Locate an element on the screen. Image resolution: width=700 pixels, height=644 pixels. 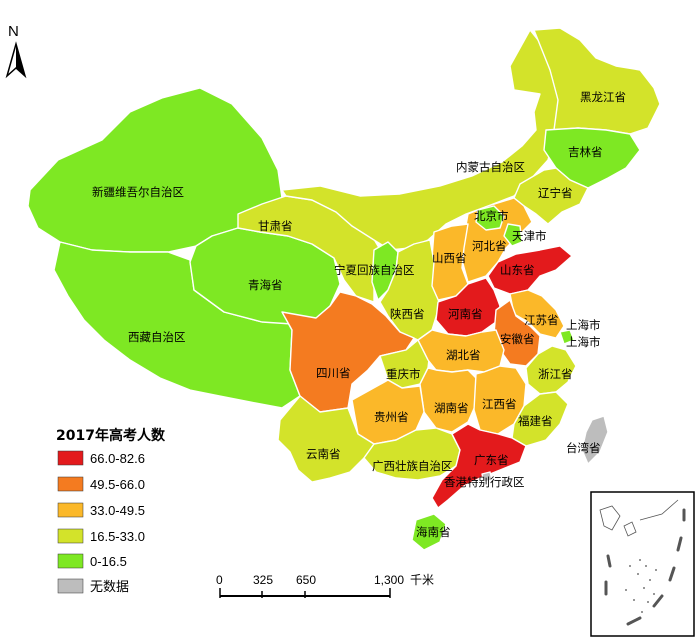
label-shanghai-2: 上海市 is located at coordinates (583, 342).